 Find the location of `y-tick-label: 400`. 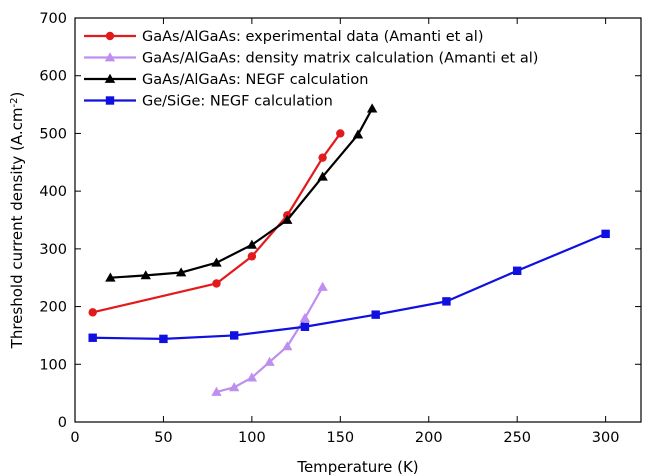

y-tick-label: 400 is located at coordinates (53, 192).